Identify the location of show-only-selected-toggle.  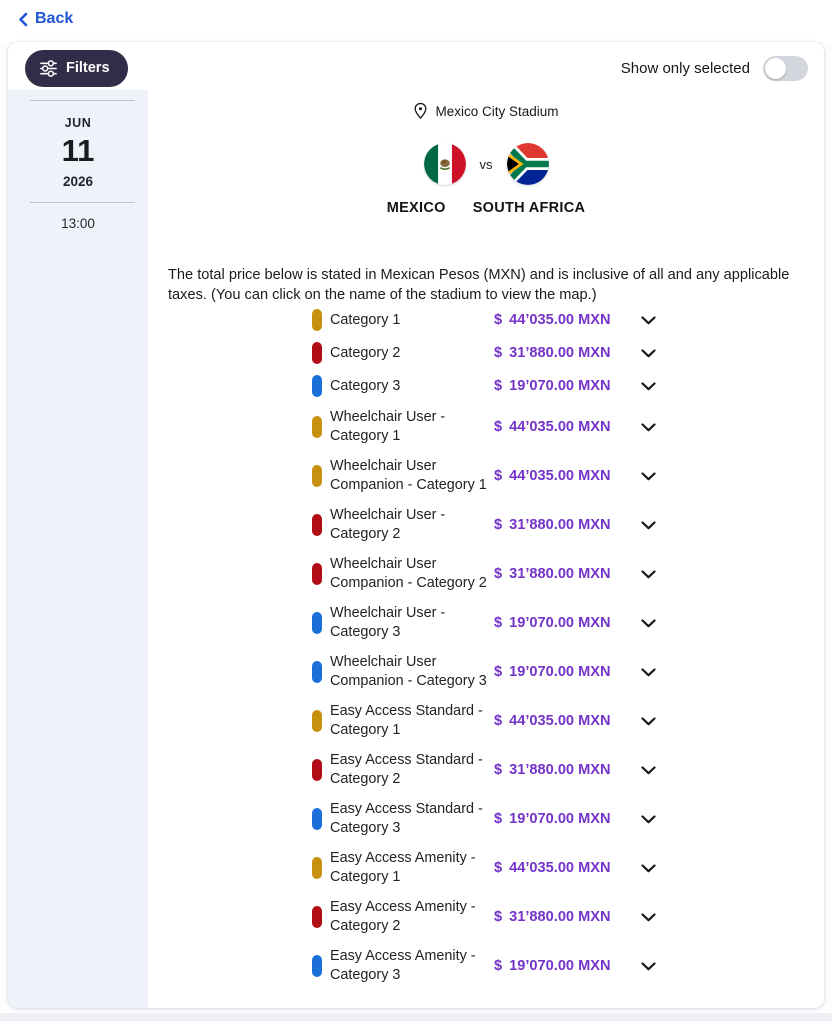
(785, 68).